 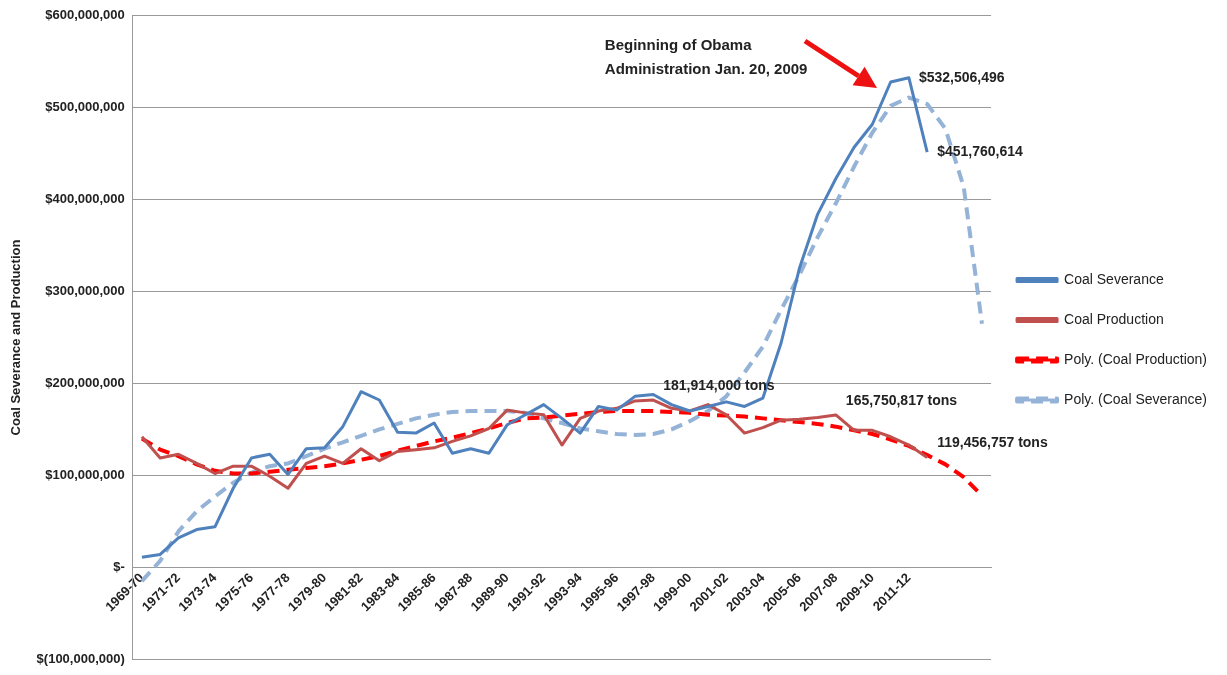 What do you see at coordinates (992, 442) in the screenshot?
I see `data-label: 119,456,757 tons` at bounding box center [992, 442].